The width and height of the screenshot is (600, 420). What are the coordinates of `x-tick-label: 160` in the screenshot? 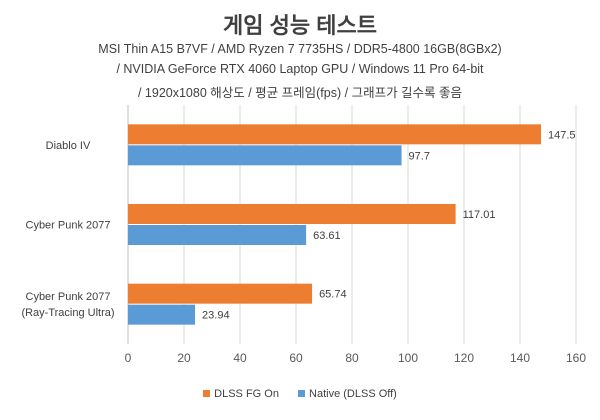 It's located at (576, 358).